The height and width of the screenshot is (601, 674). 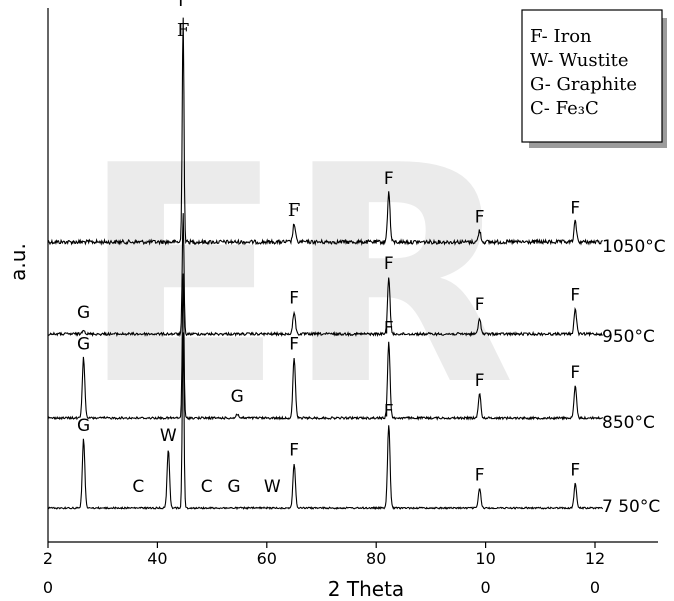 What do you see at coordinates (628, 337) in the screenshot?
I see `series-name-label: 950°C` at bounding box center [628, 337].